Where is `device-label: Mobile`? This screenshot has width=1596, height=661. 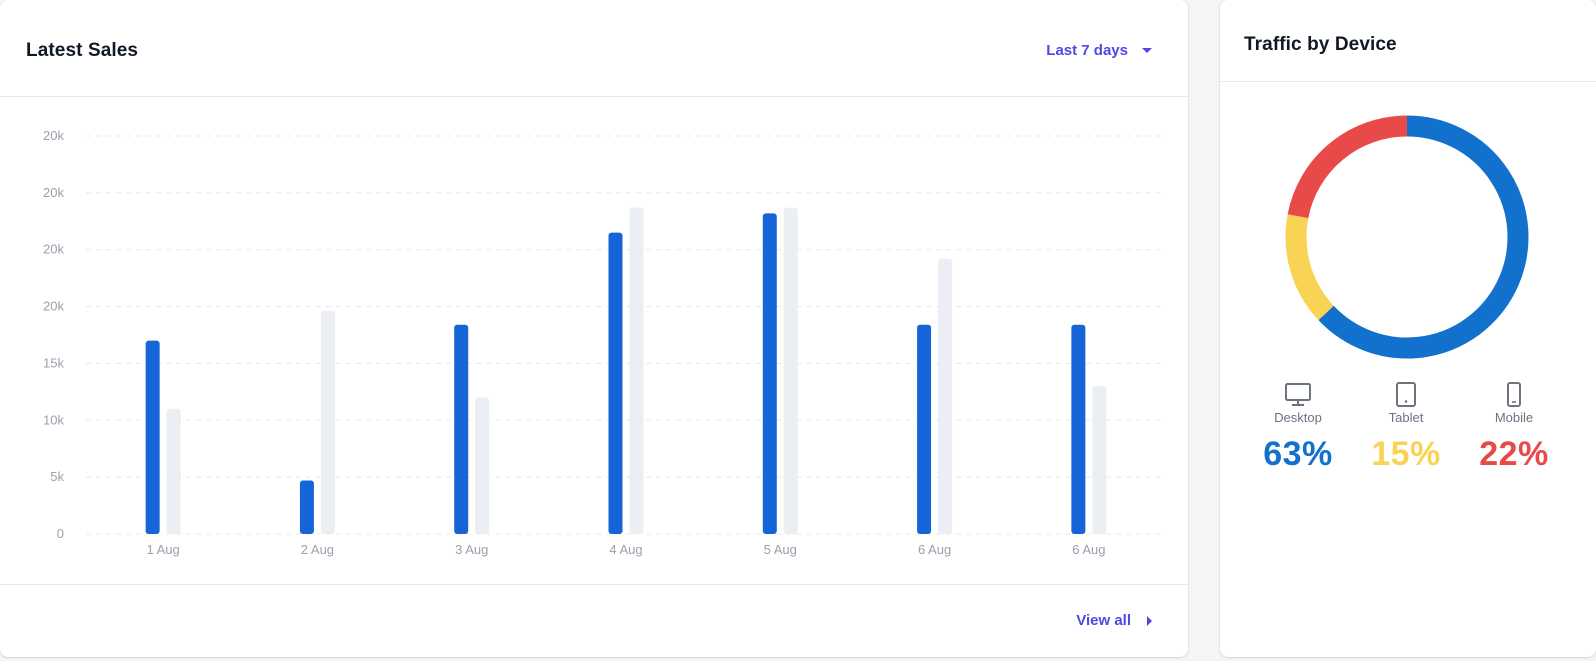
device-label: Mobile is located at coordinates (1514, 417).